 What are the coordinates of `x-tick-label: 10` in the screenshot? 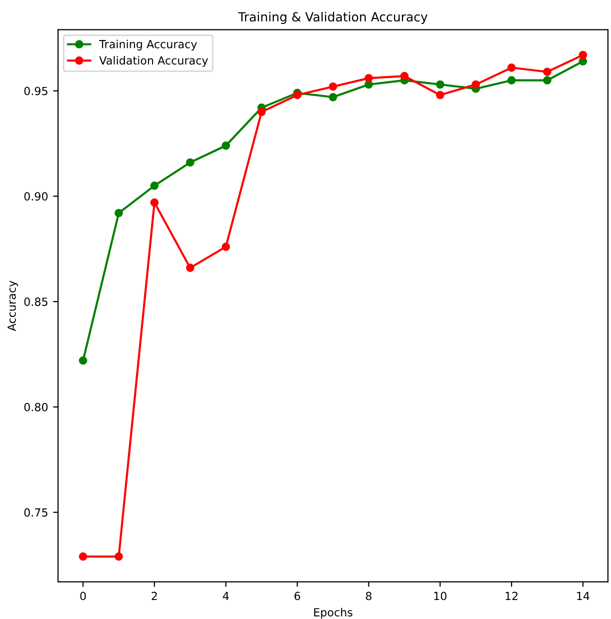 It's located at (440, 596).